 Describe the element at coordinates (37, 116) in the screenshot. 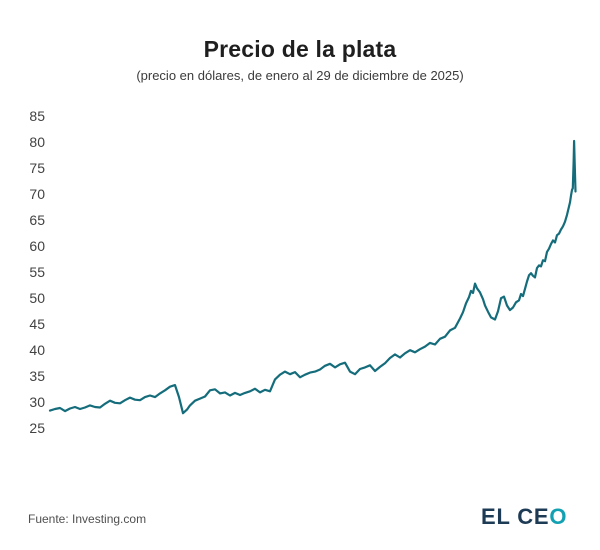

I see `y-axis-tick-label: 85` at that location.